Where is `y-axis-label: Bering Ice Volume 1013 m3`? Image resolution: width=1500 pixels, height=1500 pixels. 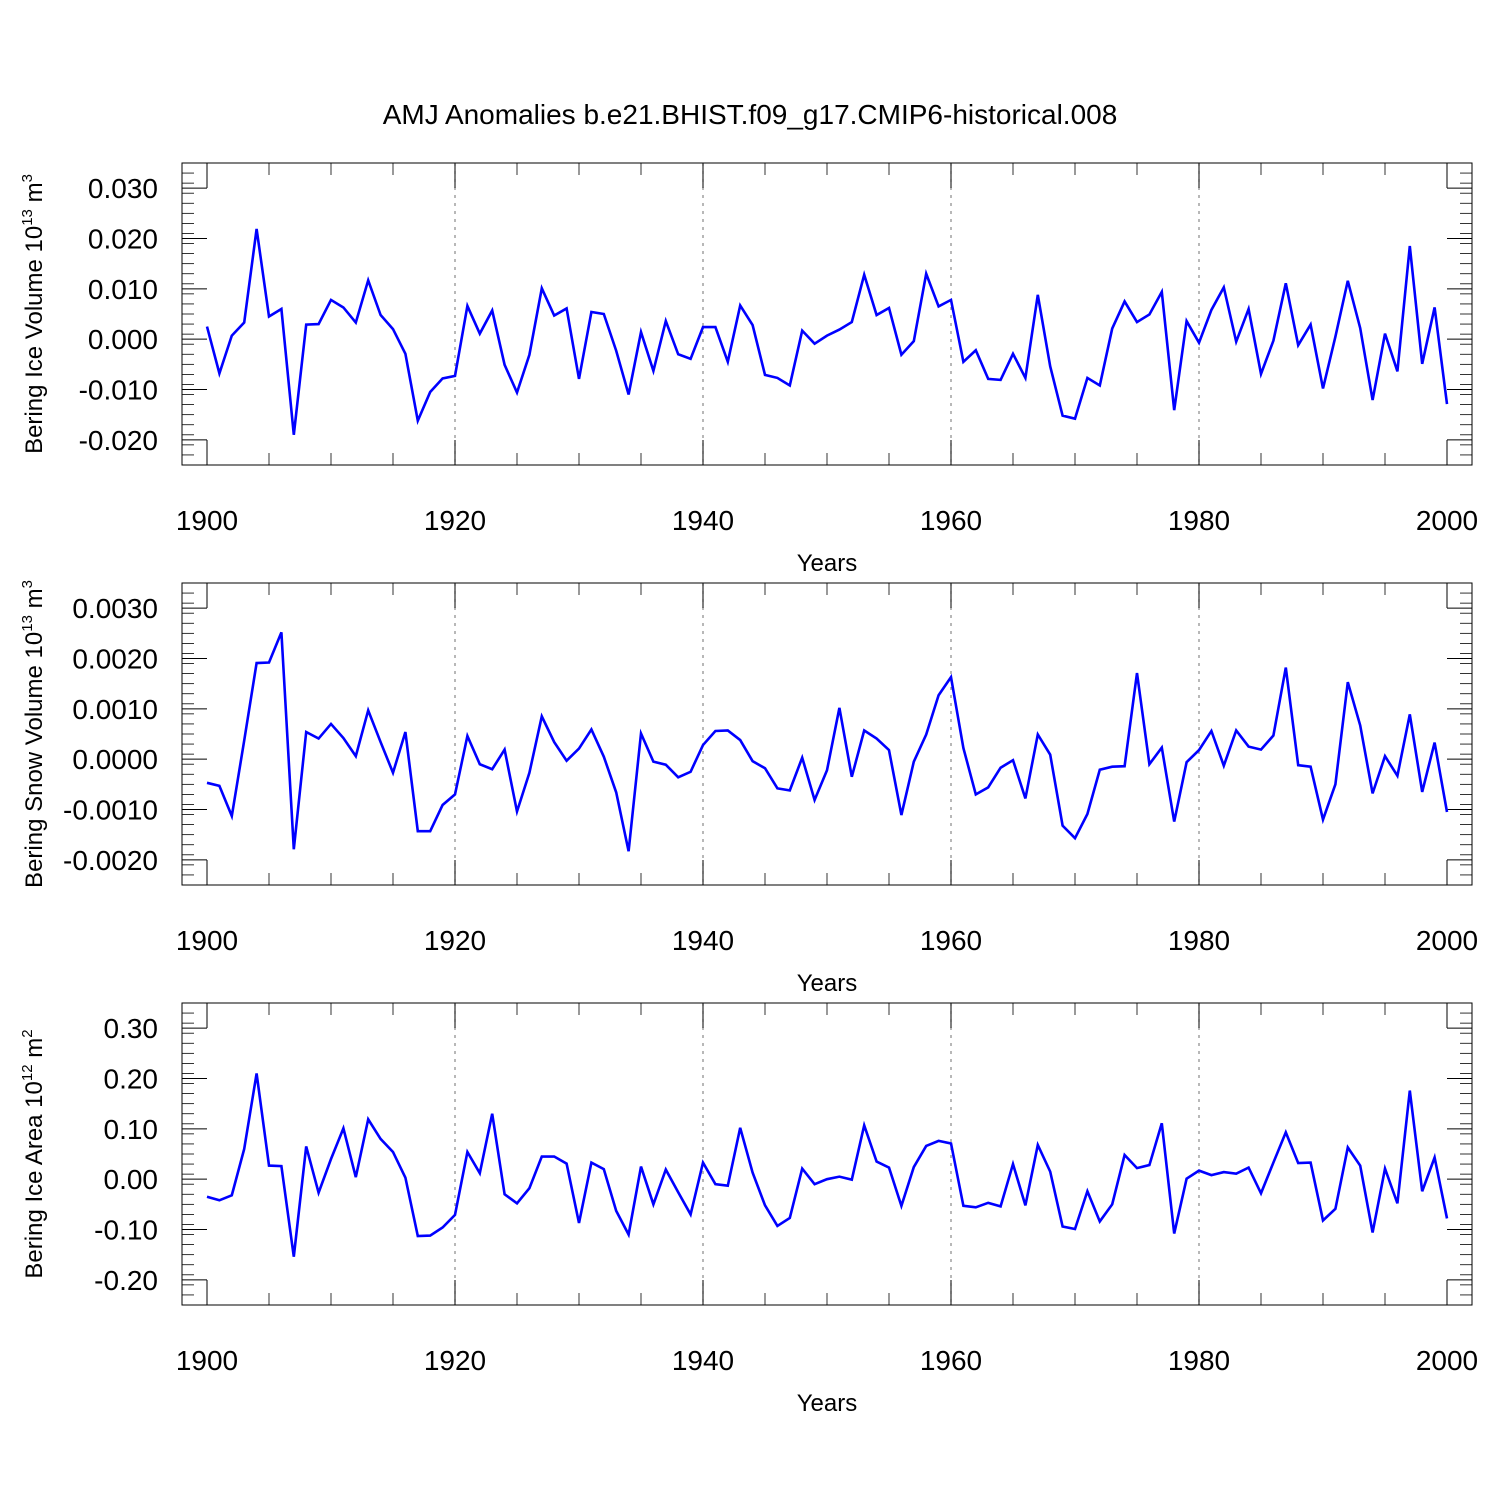
y-axis-label: Bering Ice Volume 1013 m3 is located at coordinates (33, 314).